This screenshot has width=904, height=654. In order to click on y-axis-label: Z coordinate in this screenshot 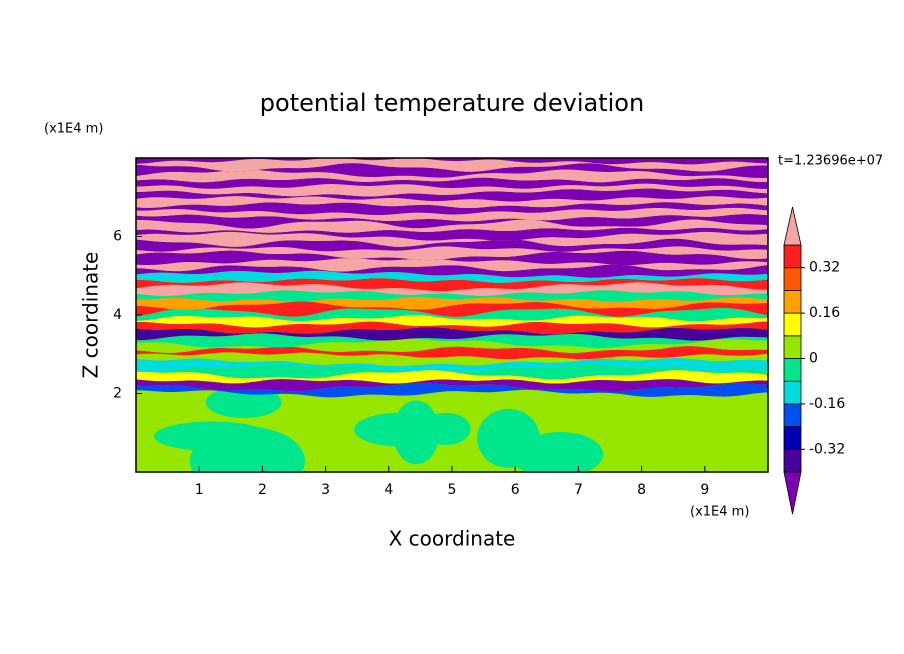, I will do `click(91, 315)`.